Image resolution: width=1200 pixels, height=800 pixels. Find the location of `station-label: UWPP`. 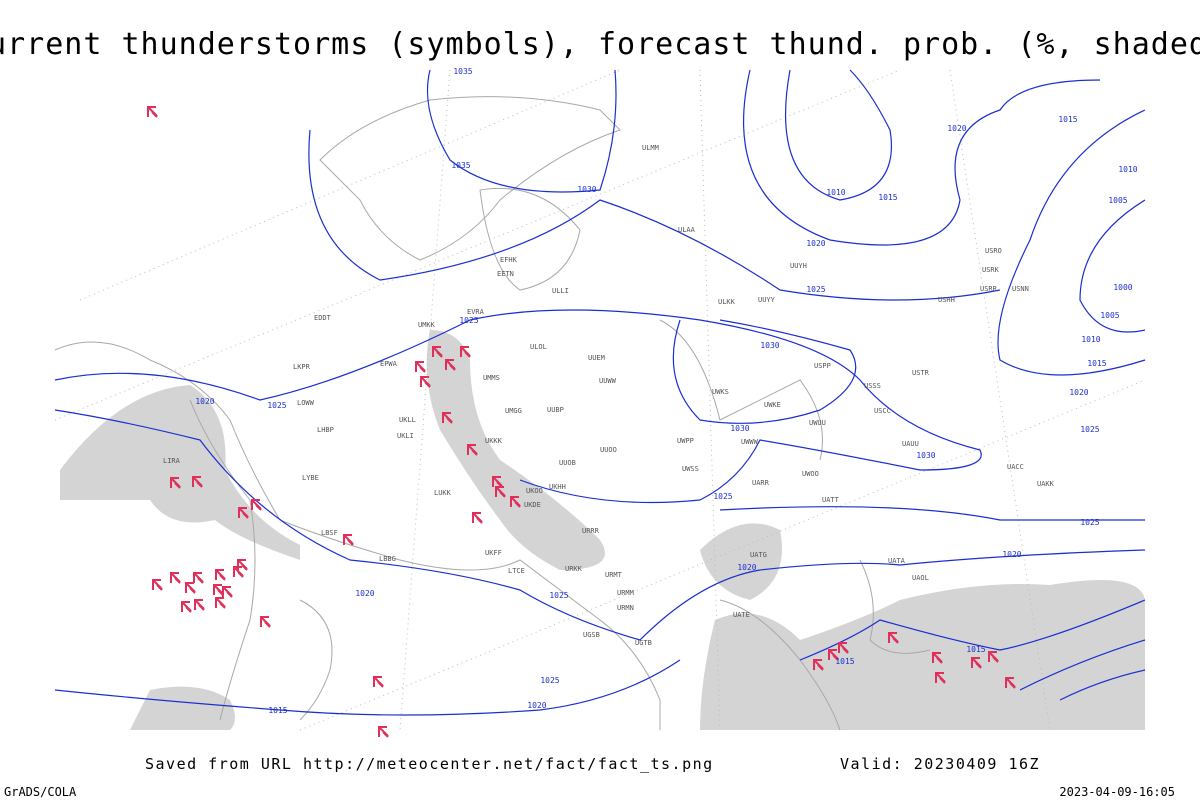

station-label: UWPP is located at coordinates (685, 441).